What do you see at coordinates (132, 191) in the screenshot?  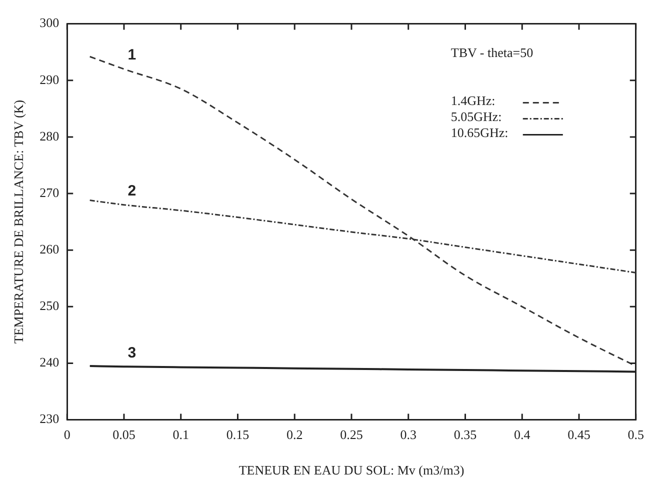 I see `annotation: 2` at bounding box center [132, 191].